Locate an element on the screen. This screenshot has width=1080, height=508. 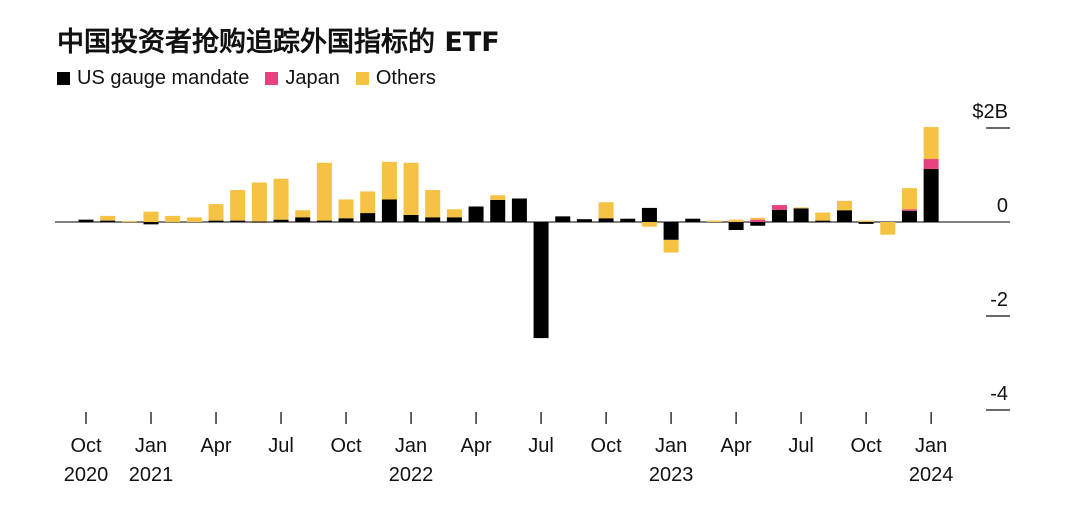
legend-item-us: US gauge mandate is located at coordinates (153, 78).